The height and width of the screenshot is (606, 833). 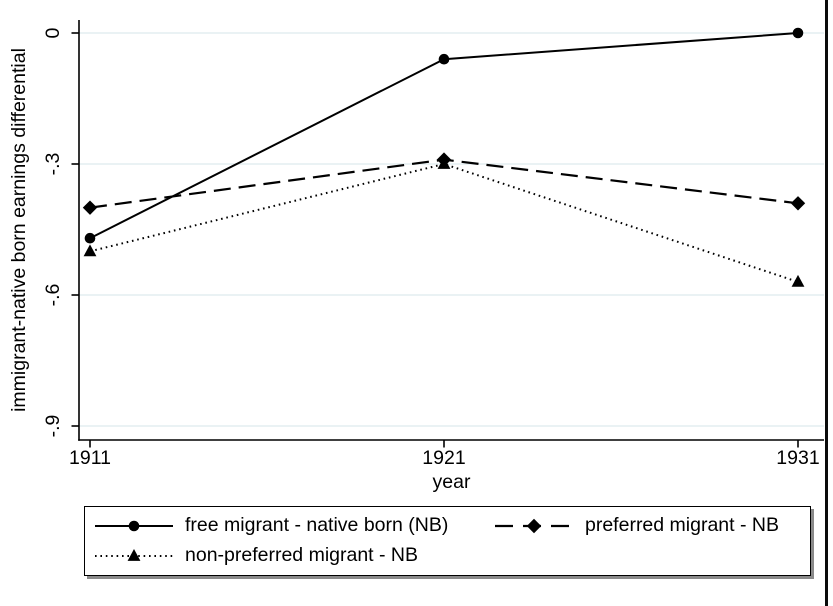 What do you see at coordinates (451, 482) in the screenshot?
I see `x-axis-title: year` at bounding box center [451, 482].